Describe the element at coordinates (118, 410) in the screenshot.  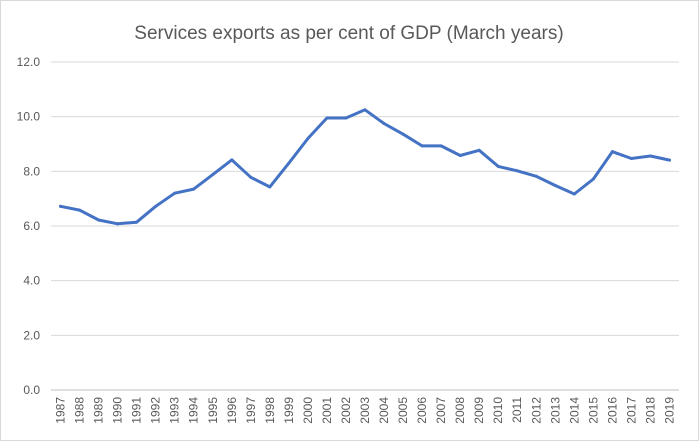
I see `x-tick-label: 1990` at that location.